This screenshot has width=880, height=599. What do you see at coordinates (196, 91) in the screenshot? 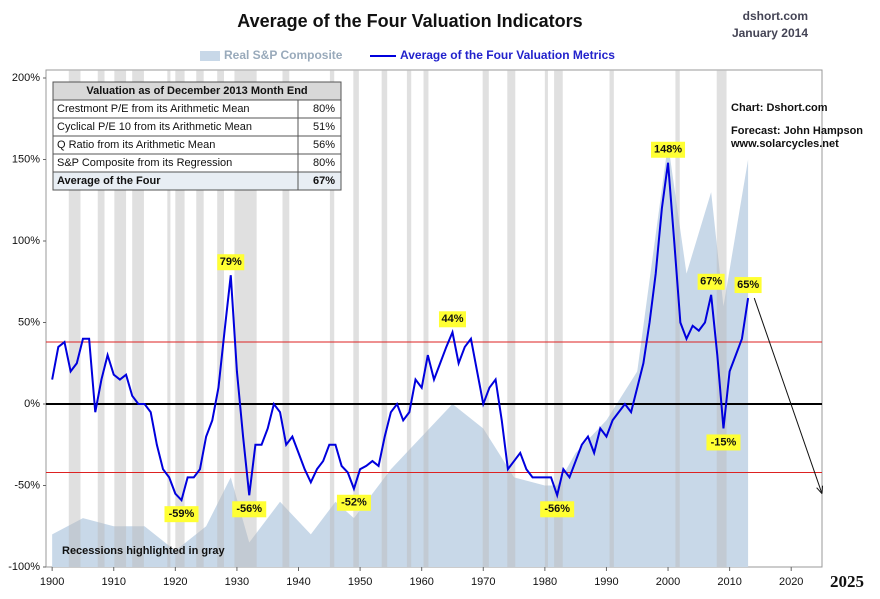
I see `table-header: Valuation as of December 2013 Month End` at bounding box center [196, 91].